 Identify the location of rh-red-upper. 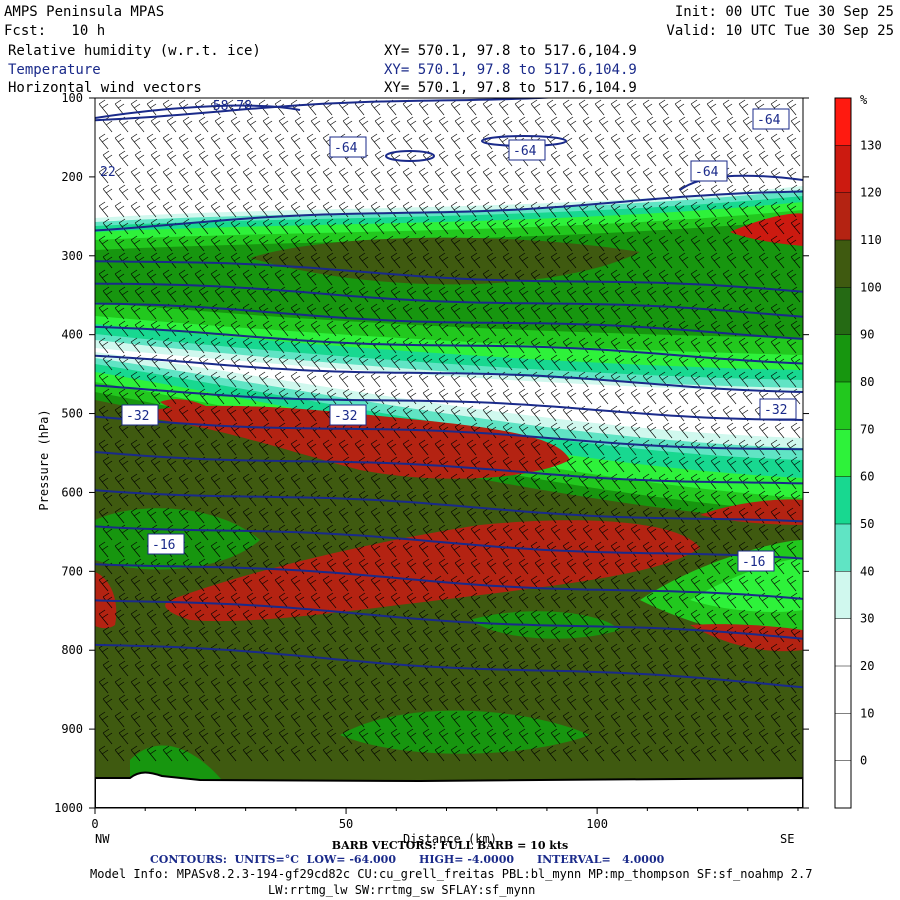
(360, 442).